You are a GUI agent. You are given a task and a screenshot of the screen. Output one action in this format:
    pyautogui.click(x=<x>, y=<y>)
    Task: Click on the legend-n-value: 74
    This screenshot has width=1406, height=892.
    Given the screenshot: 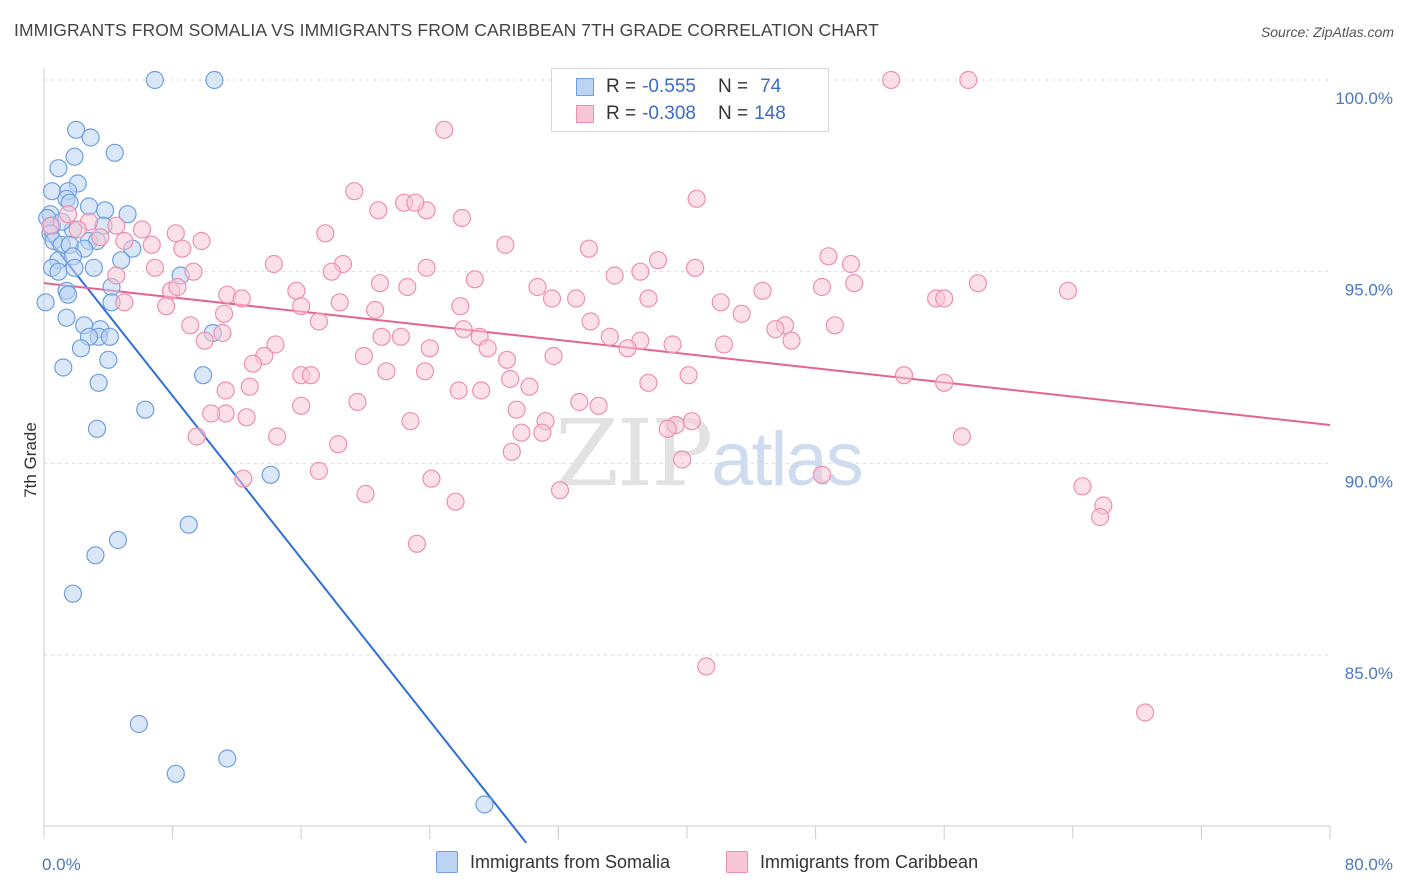 What is the action you would take?
    pyautogui.click(x=771, y=86)
    